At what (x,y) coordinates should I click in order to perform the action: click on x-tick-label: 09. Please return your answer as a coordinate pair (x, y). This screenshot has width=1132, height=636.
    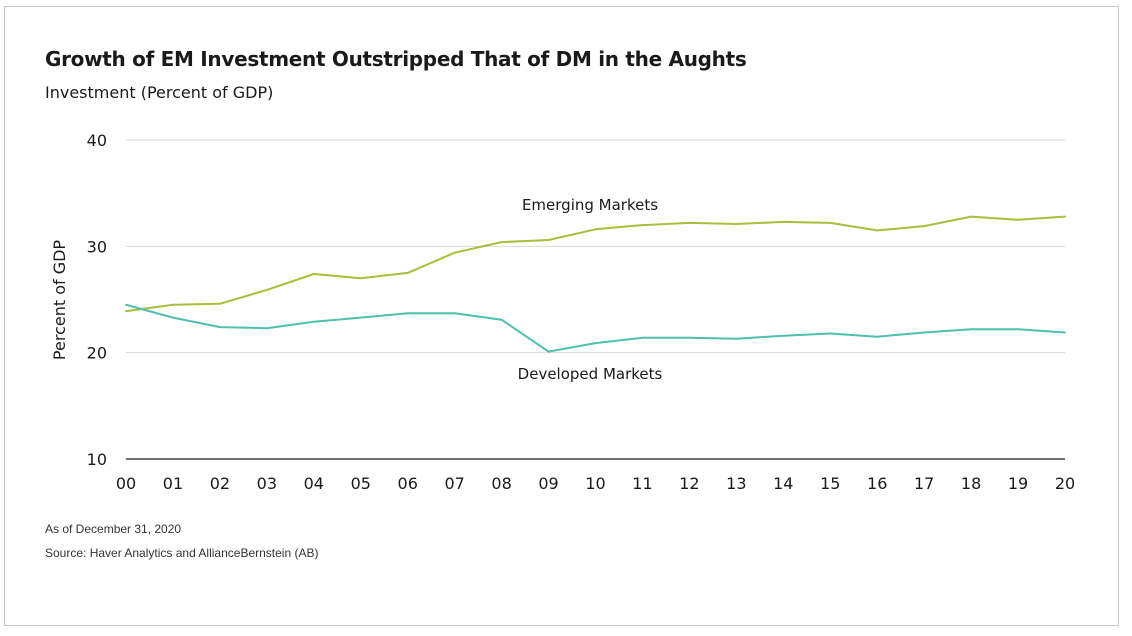
    Looking at the image, I should click on (548, 483).